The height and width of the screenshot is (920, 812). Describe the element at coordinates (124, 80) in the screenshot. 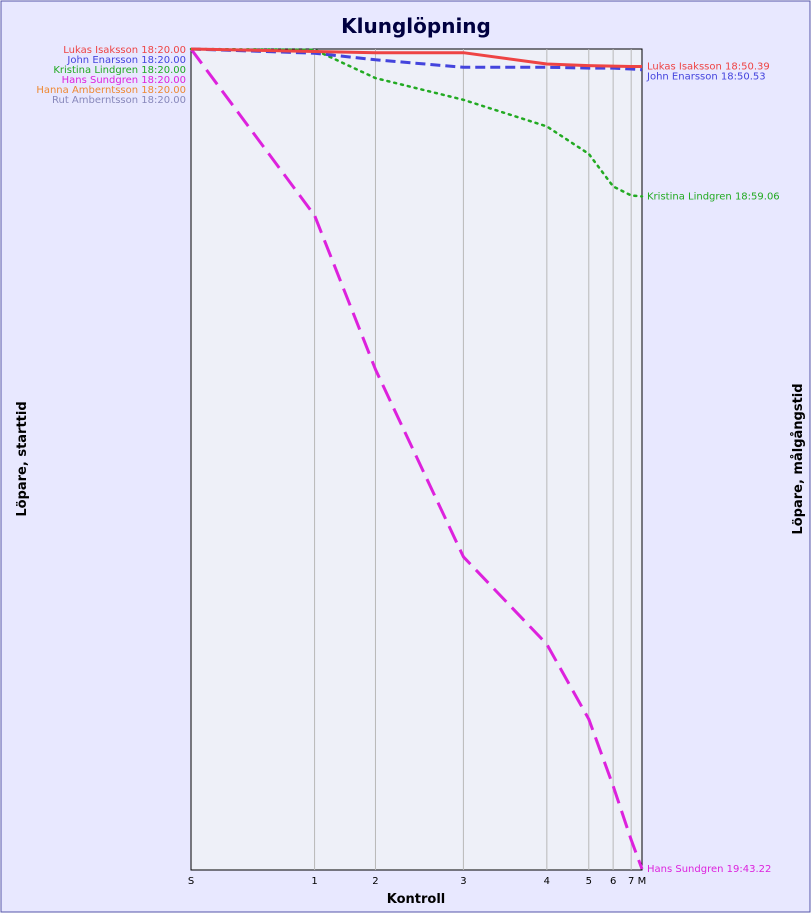

I see `start-label: Hans Sundgren 18:20.00` at that location.